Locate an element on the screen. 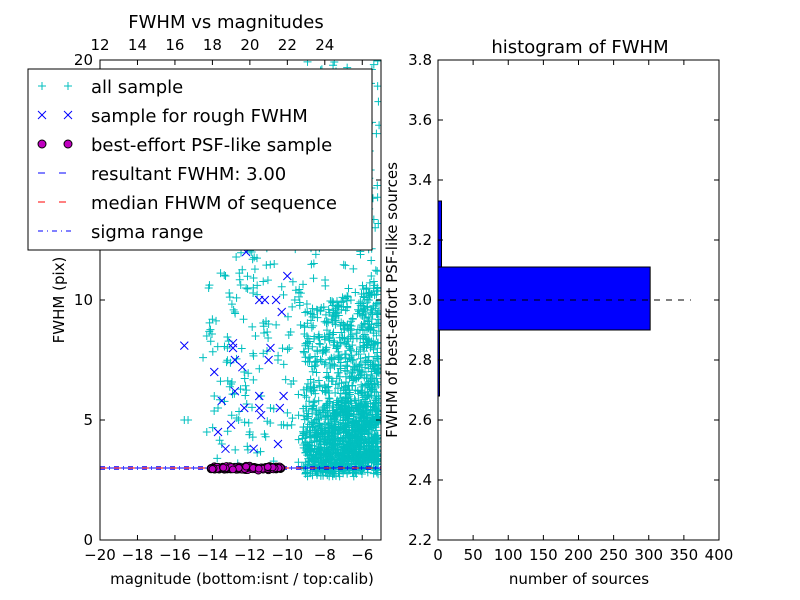 This screenshot has width=800, height=600. y-tick-label: 2.6 is located at coordinates (420, 420).